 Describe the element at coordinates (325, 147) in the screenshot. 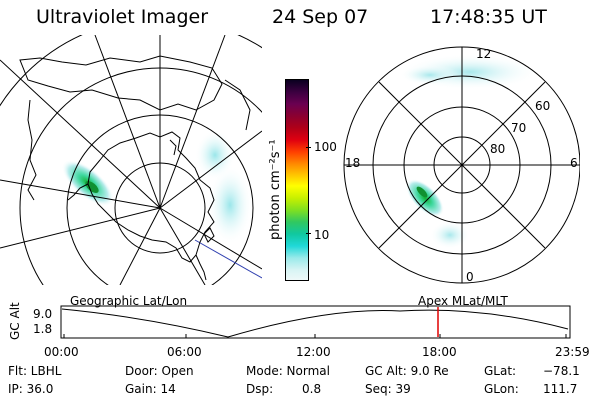

I see `colorbar-tick-100: 100` at that location.